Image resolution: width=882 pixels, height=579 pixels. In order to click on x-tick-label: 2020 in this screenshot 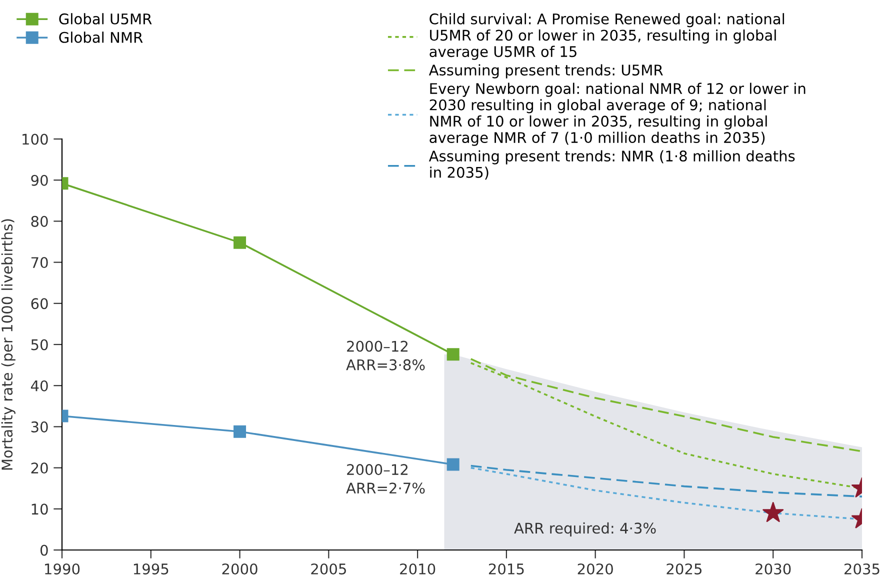, I will do `click(595, 568)`.